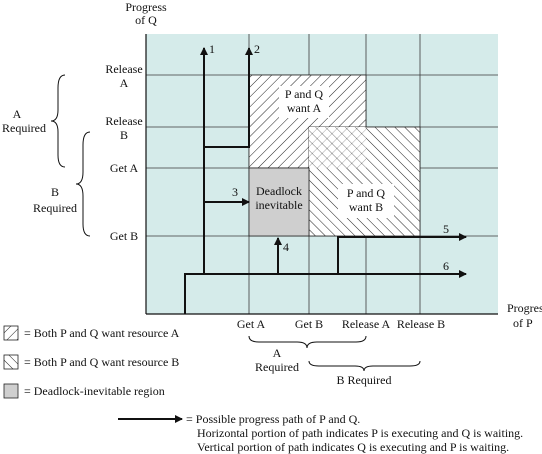  What do you see at coordinates (94, 391) in the screenshot?
I see `legend-deadlock: = Deadlock-inevitable region` at bounding box center [94, 391].